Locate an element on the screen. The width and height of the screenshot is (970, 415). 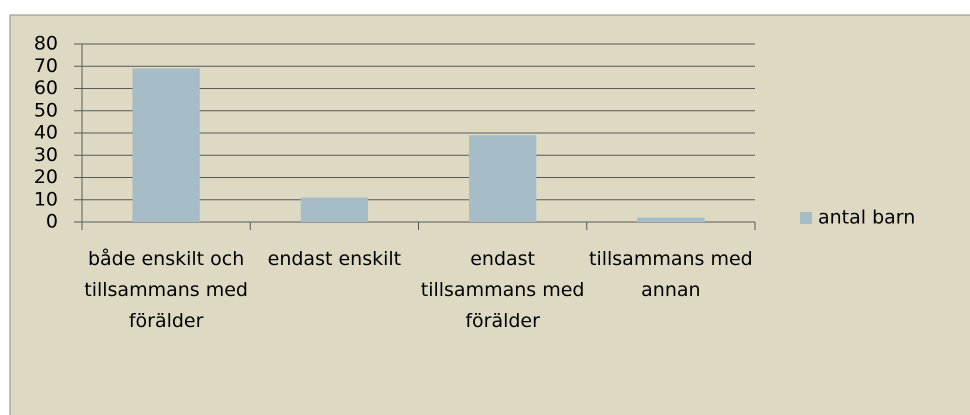
y-tick-label: 10 is located at coordinates (46, 199).